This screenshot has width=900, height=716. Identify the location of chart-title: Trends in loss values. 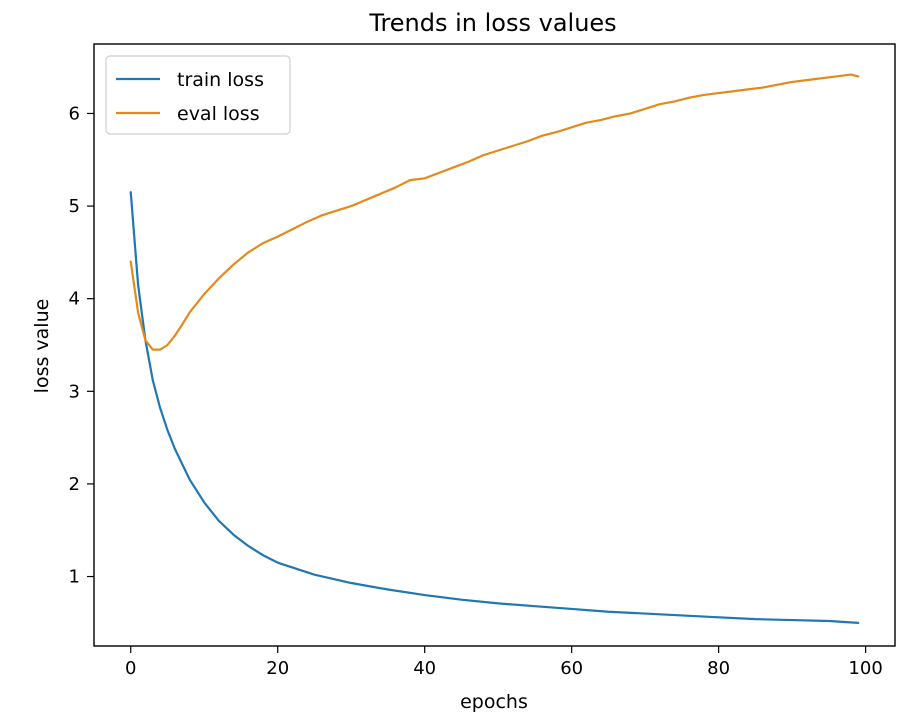
(492, 23).